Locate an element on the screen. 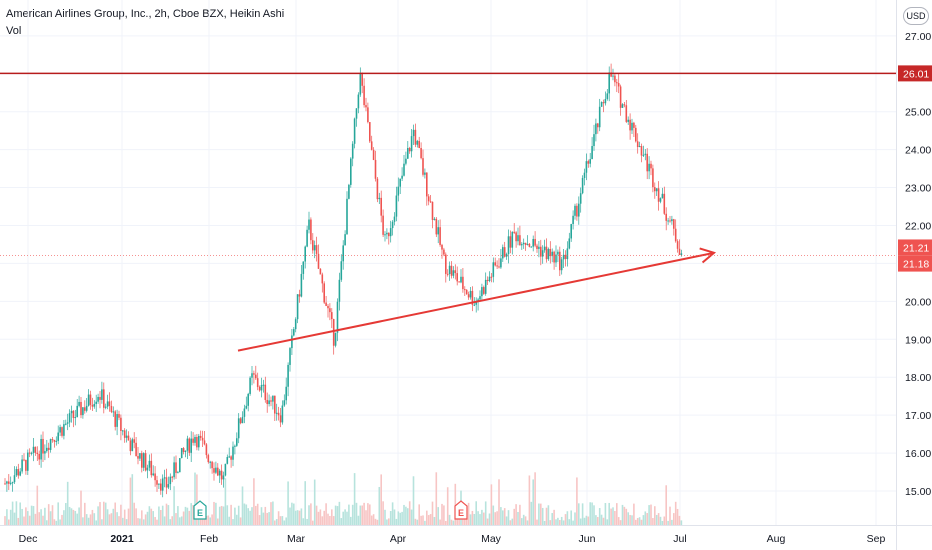 The image size is (932, 550). price-tick-label: 24.00 is located at coordinates (918, 151).